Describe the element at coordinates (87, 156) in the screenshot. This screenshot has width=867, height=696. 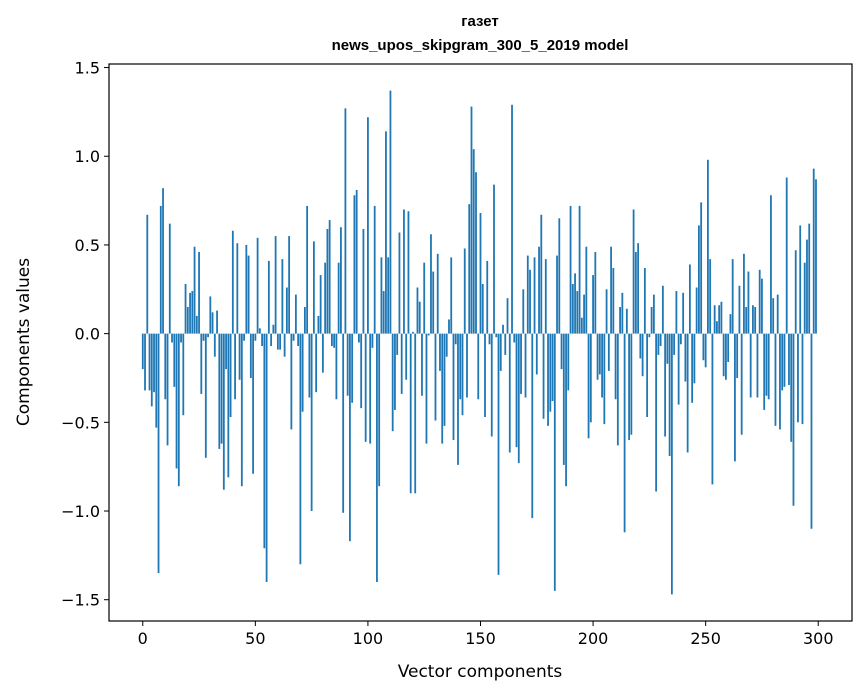
I see `y-tick-label: 1.0` at that location.